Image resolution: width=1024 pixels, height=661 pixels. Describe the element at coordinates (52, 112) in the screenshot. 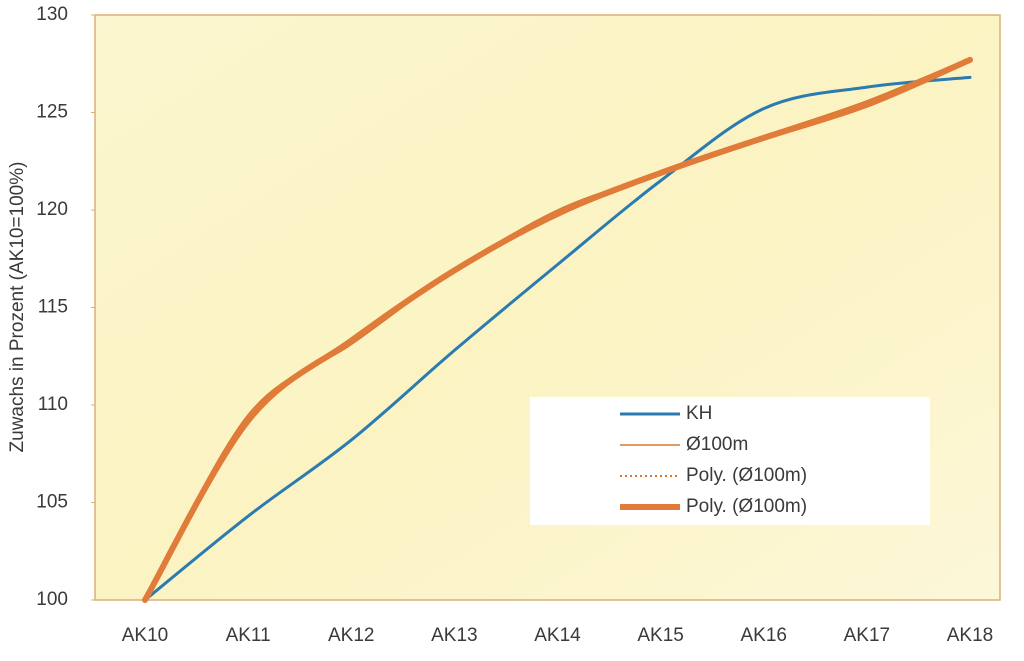

I see `y-tick-label: 125` at that location.